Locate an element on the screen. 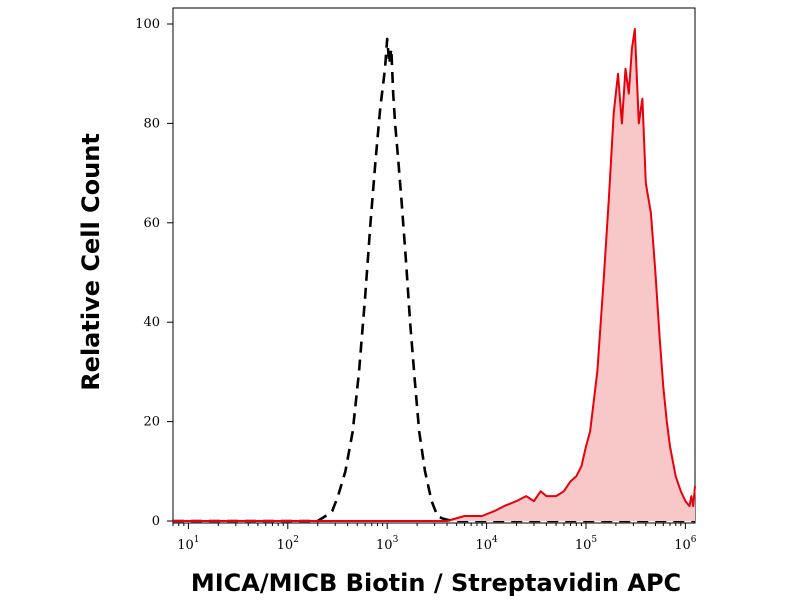  y-tick-label: 20 is located at coordinates (151, 422).